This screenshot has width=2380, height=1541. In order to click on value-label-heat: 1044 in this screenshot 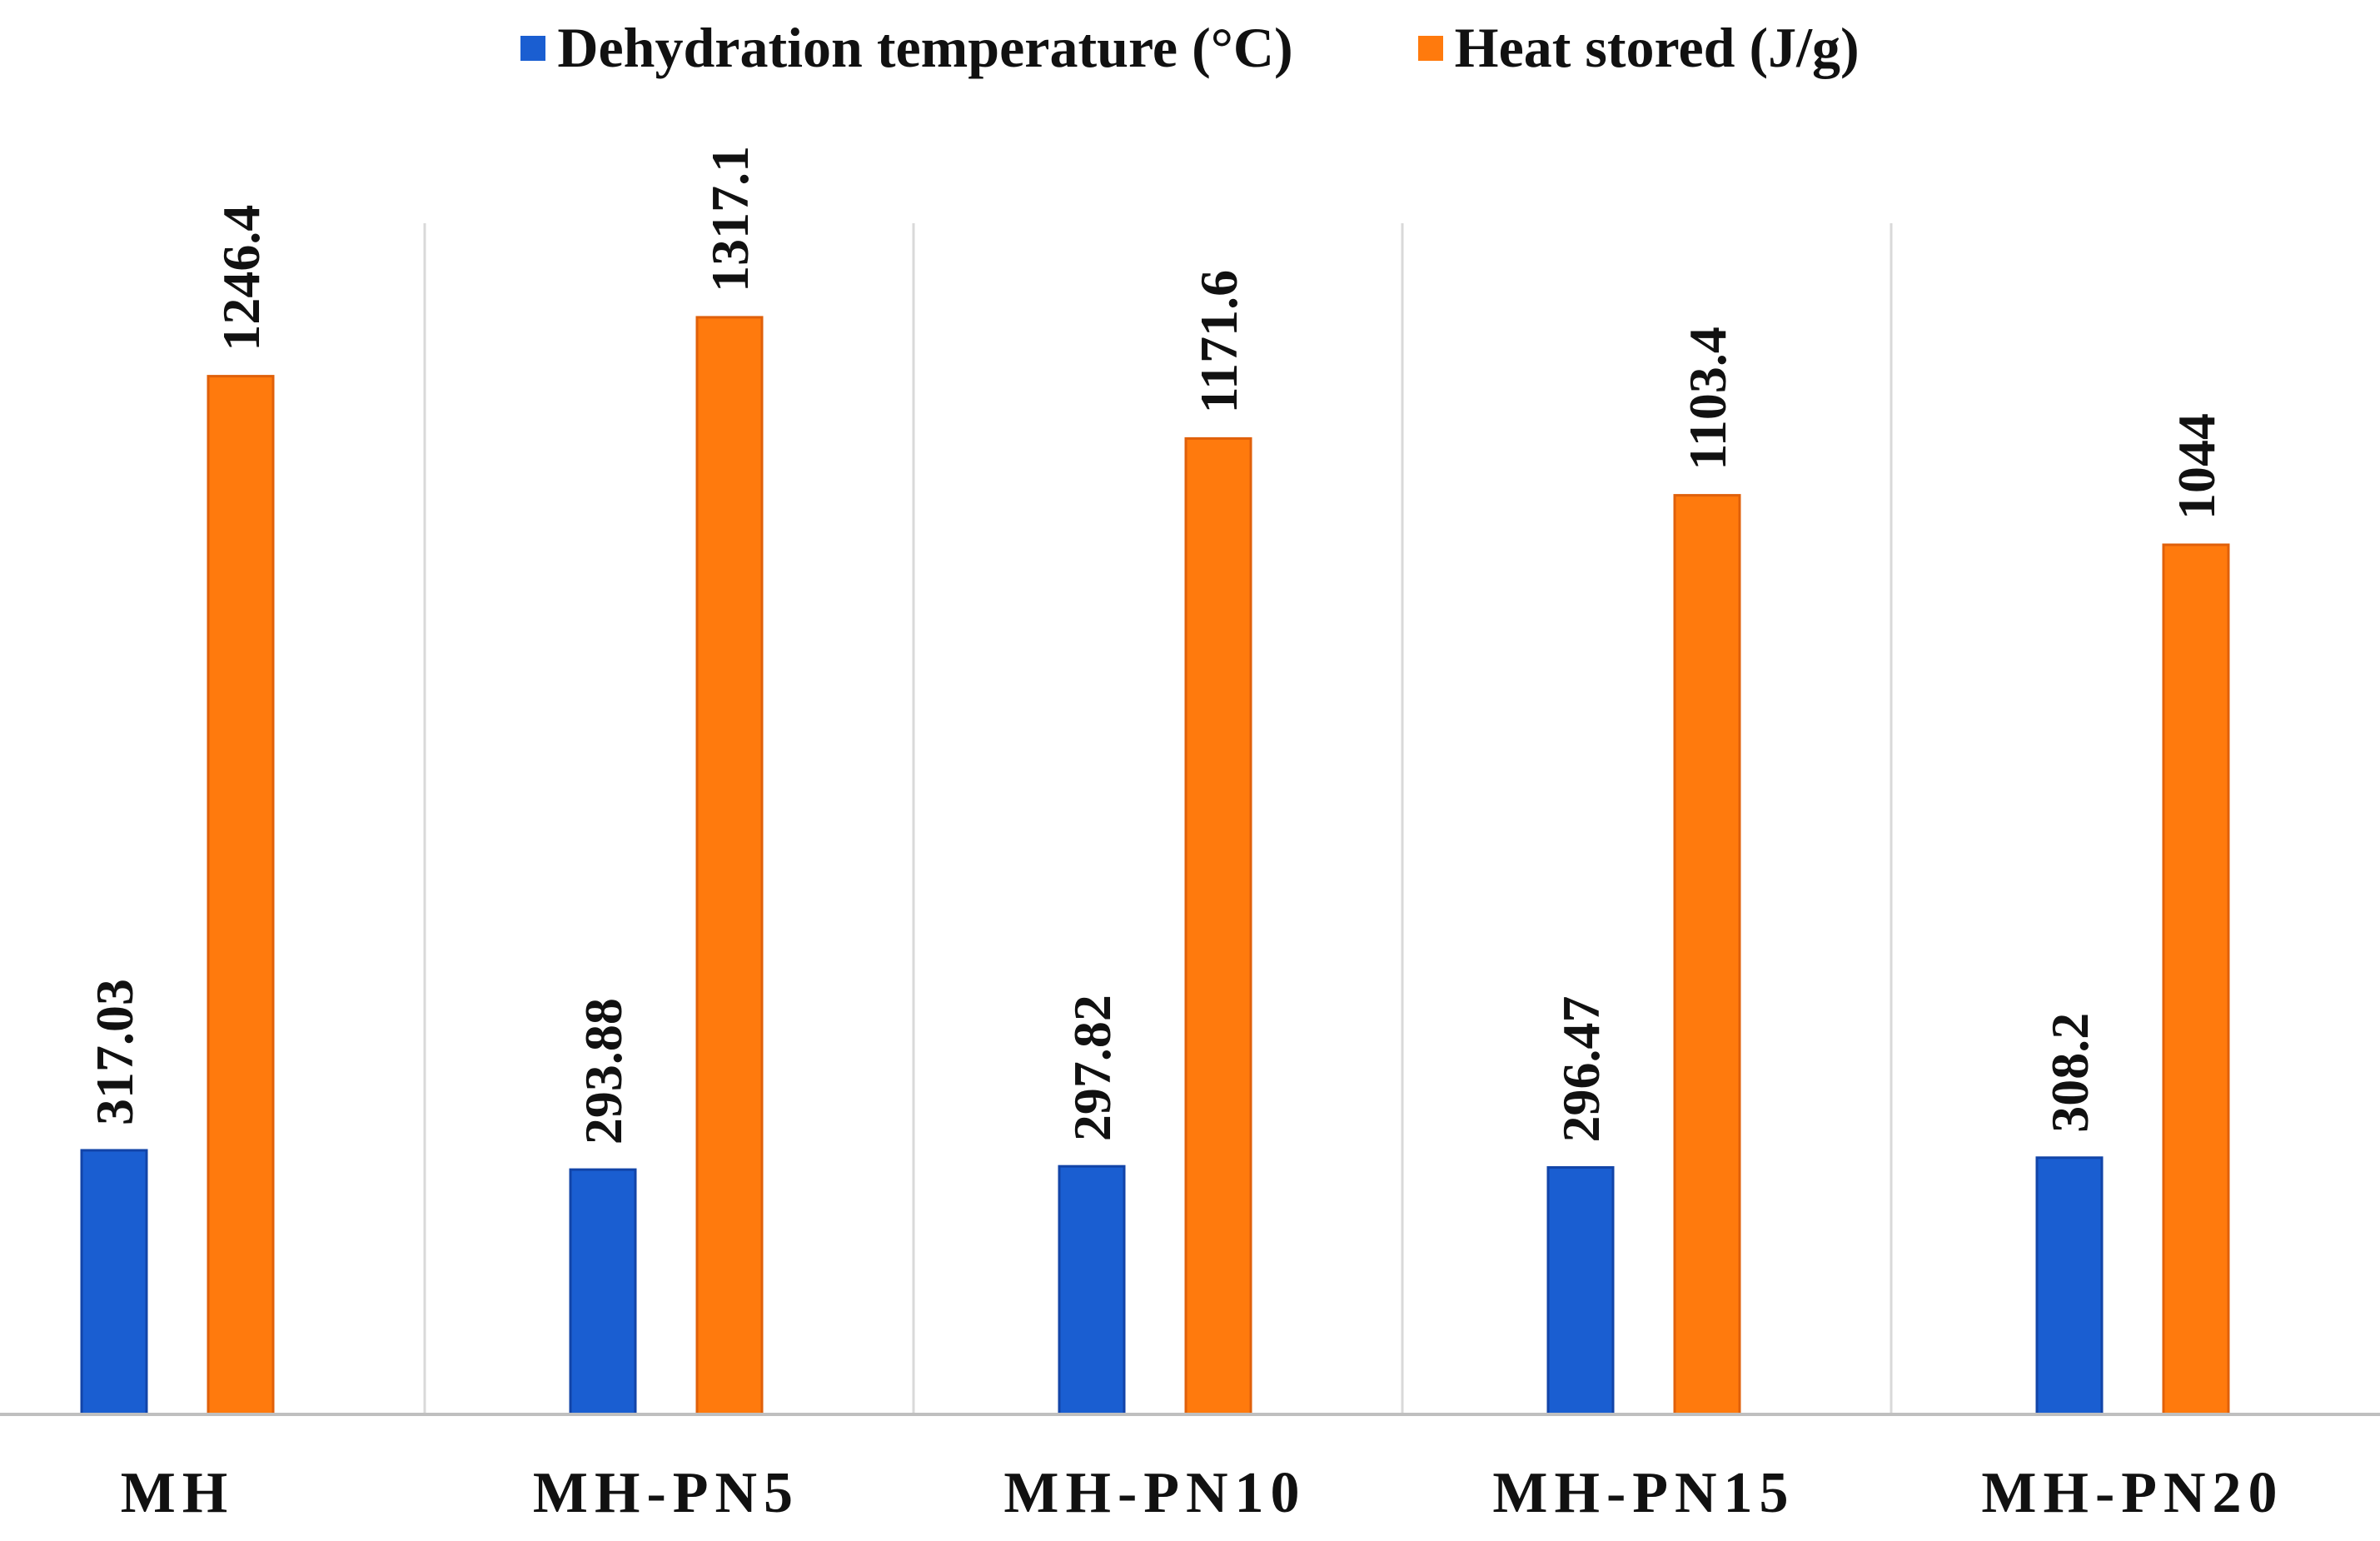, I will do `click(2196, 467)`.